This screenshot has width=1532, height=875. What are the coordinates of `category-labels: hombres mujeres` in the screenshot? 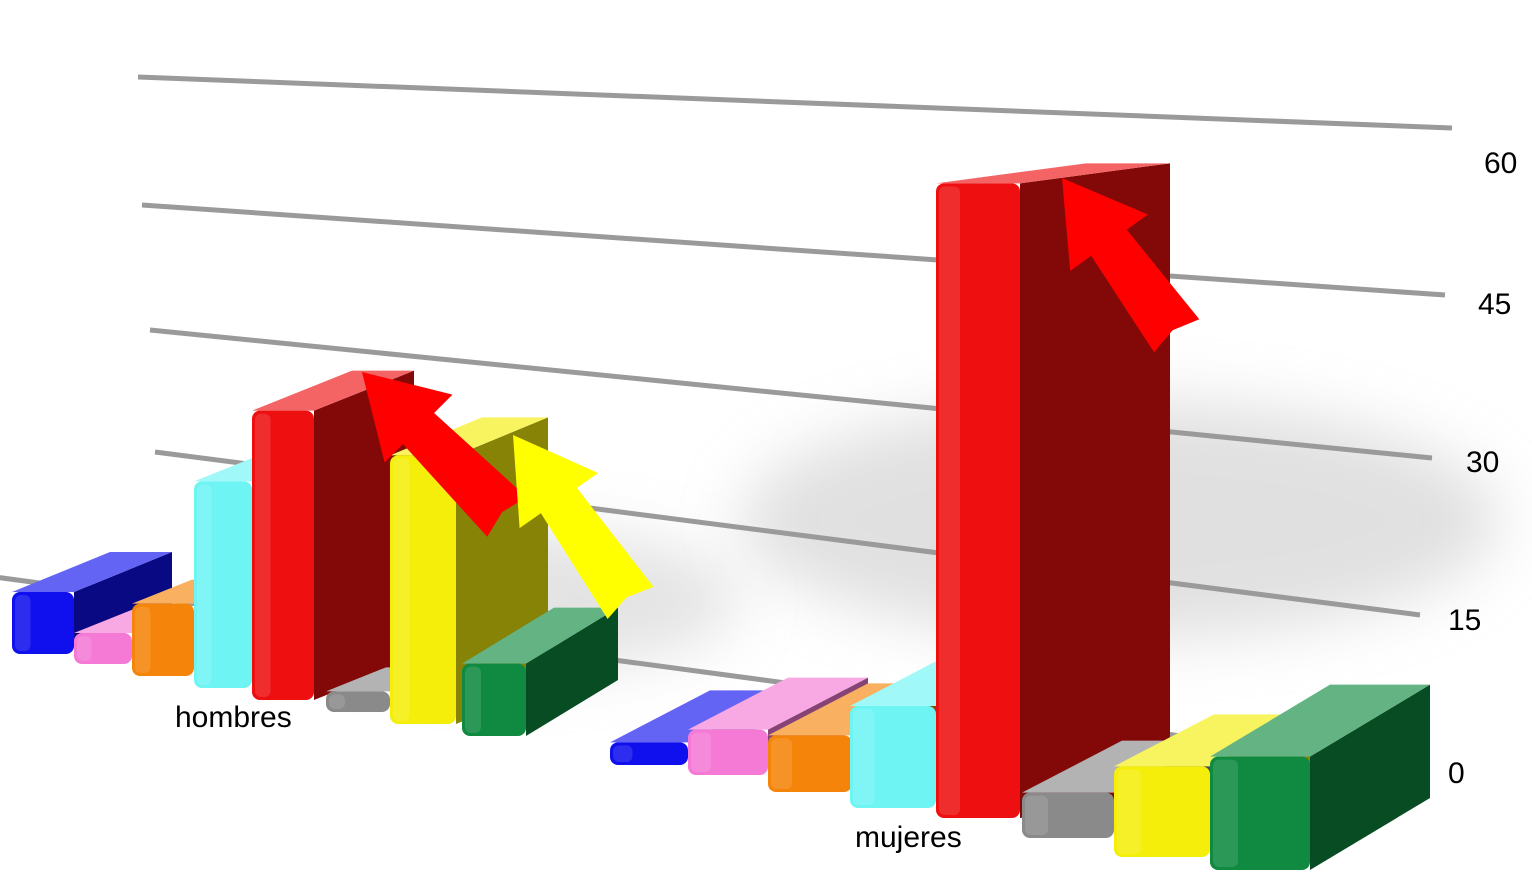 It's located at (568, 777).